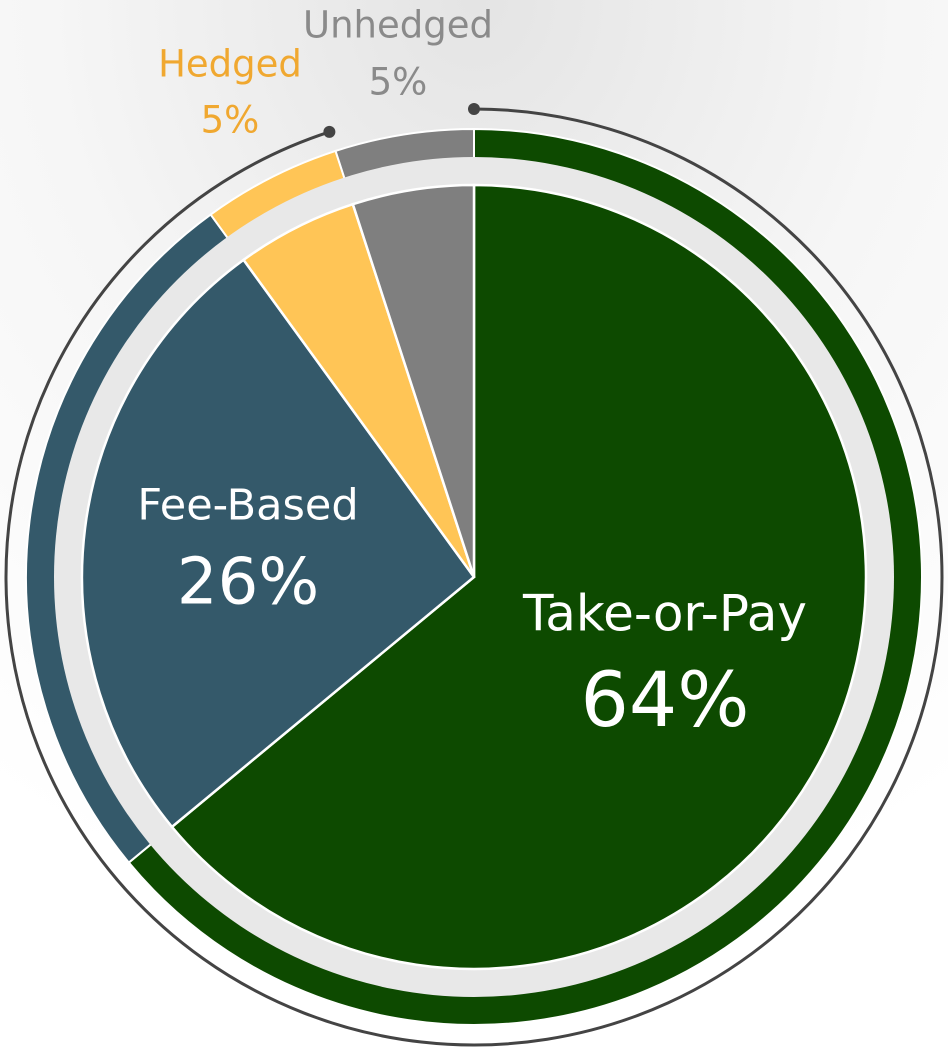  What do you see at coordinates (398, 25) in the screenshot?
I see `slice-label: Unhedged` at bounding box center [398, 25].